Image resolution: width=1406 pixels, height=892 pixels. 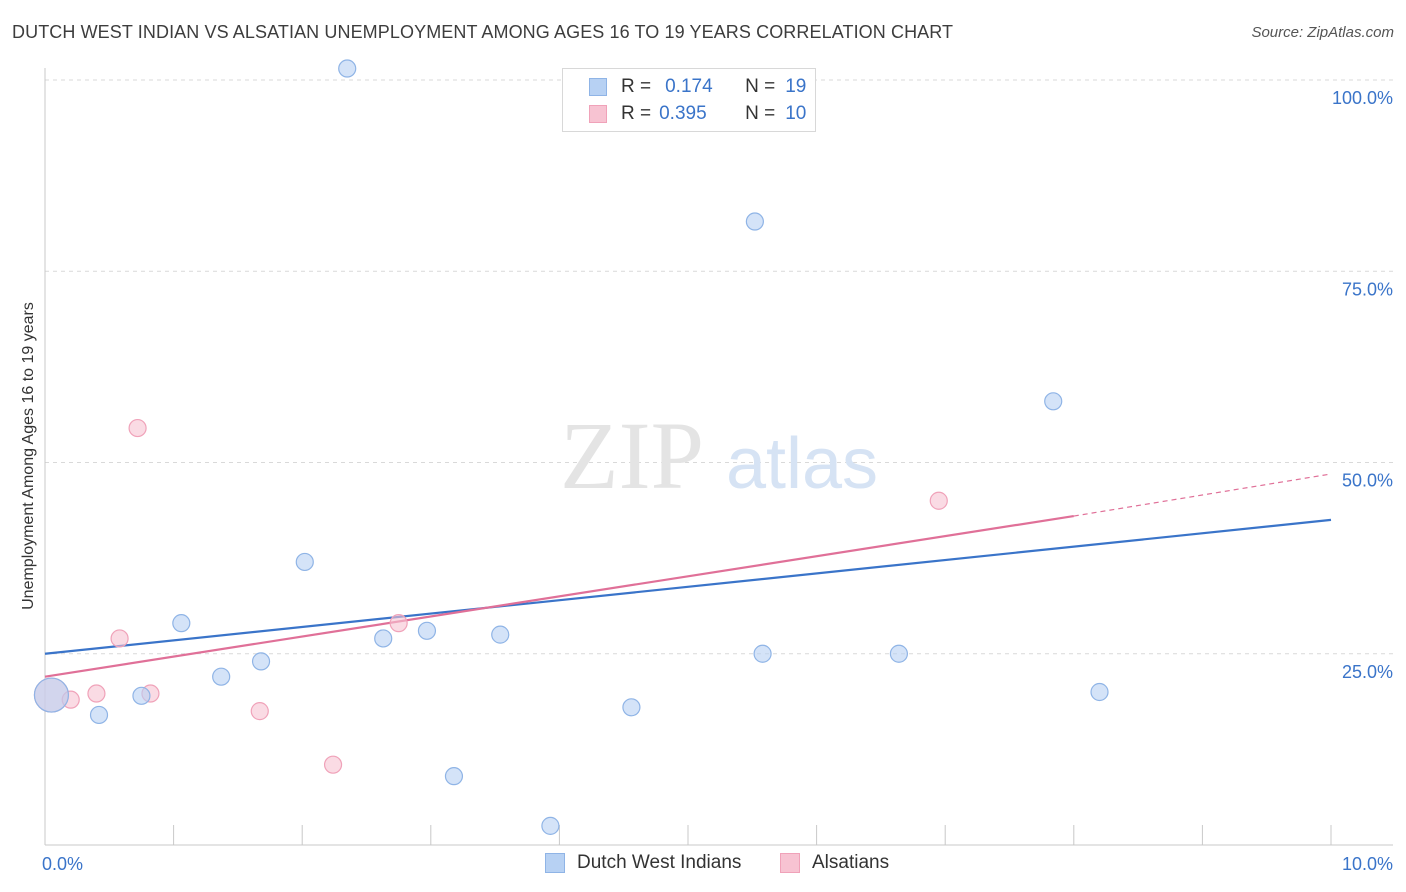 I want to click on legend-label-alsatians: Alsatians, so click(x=851, y=862).